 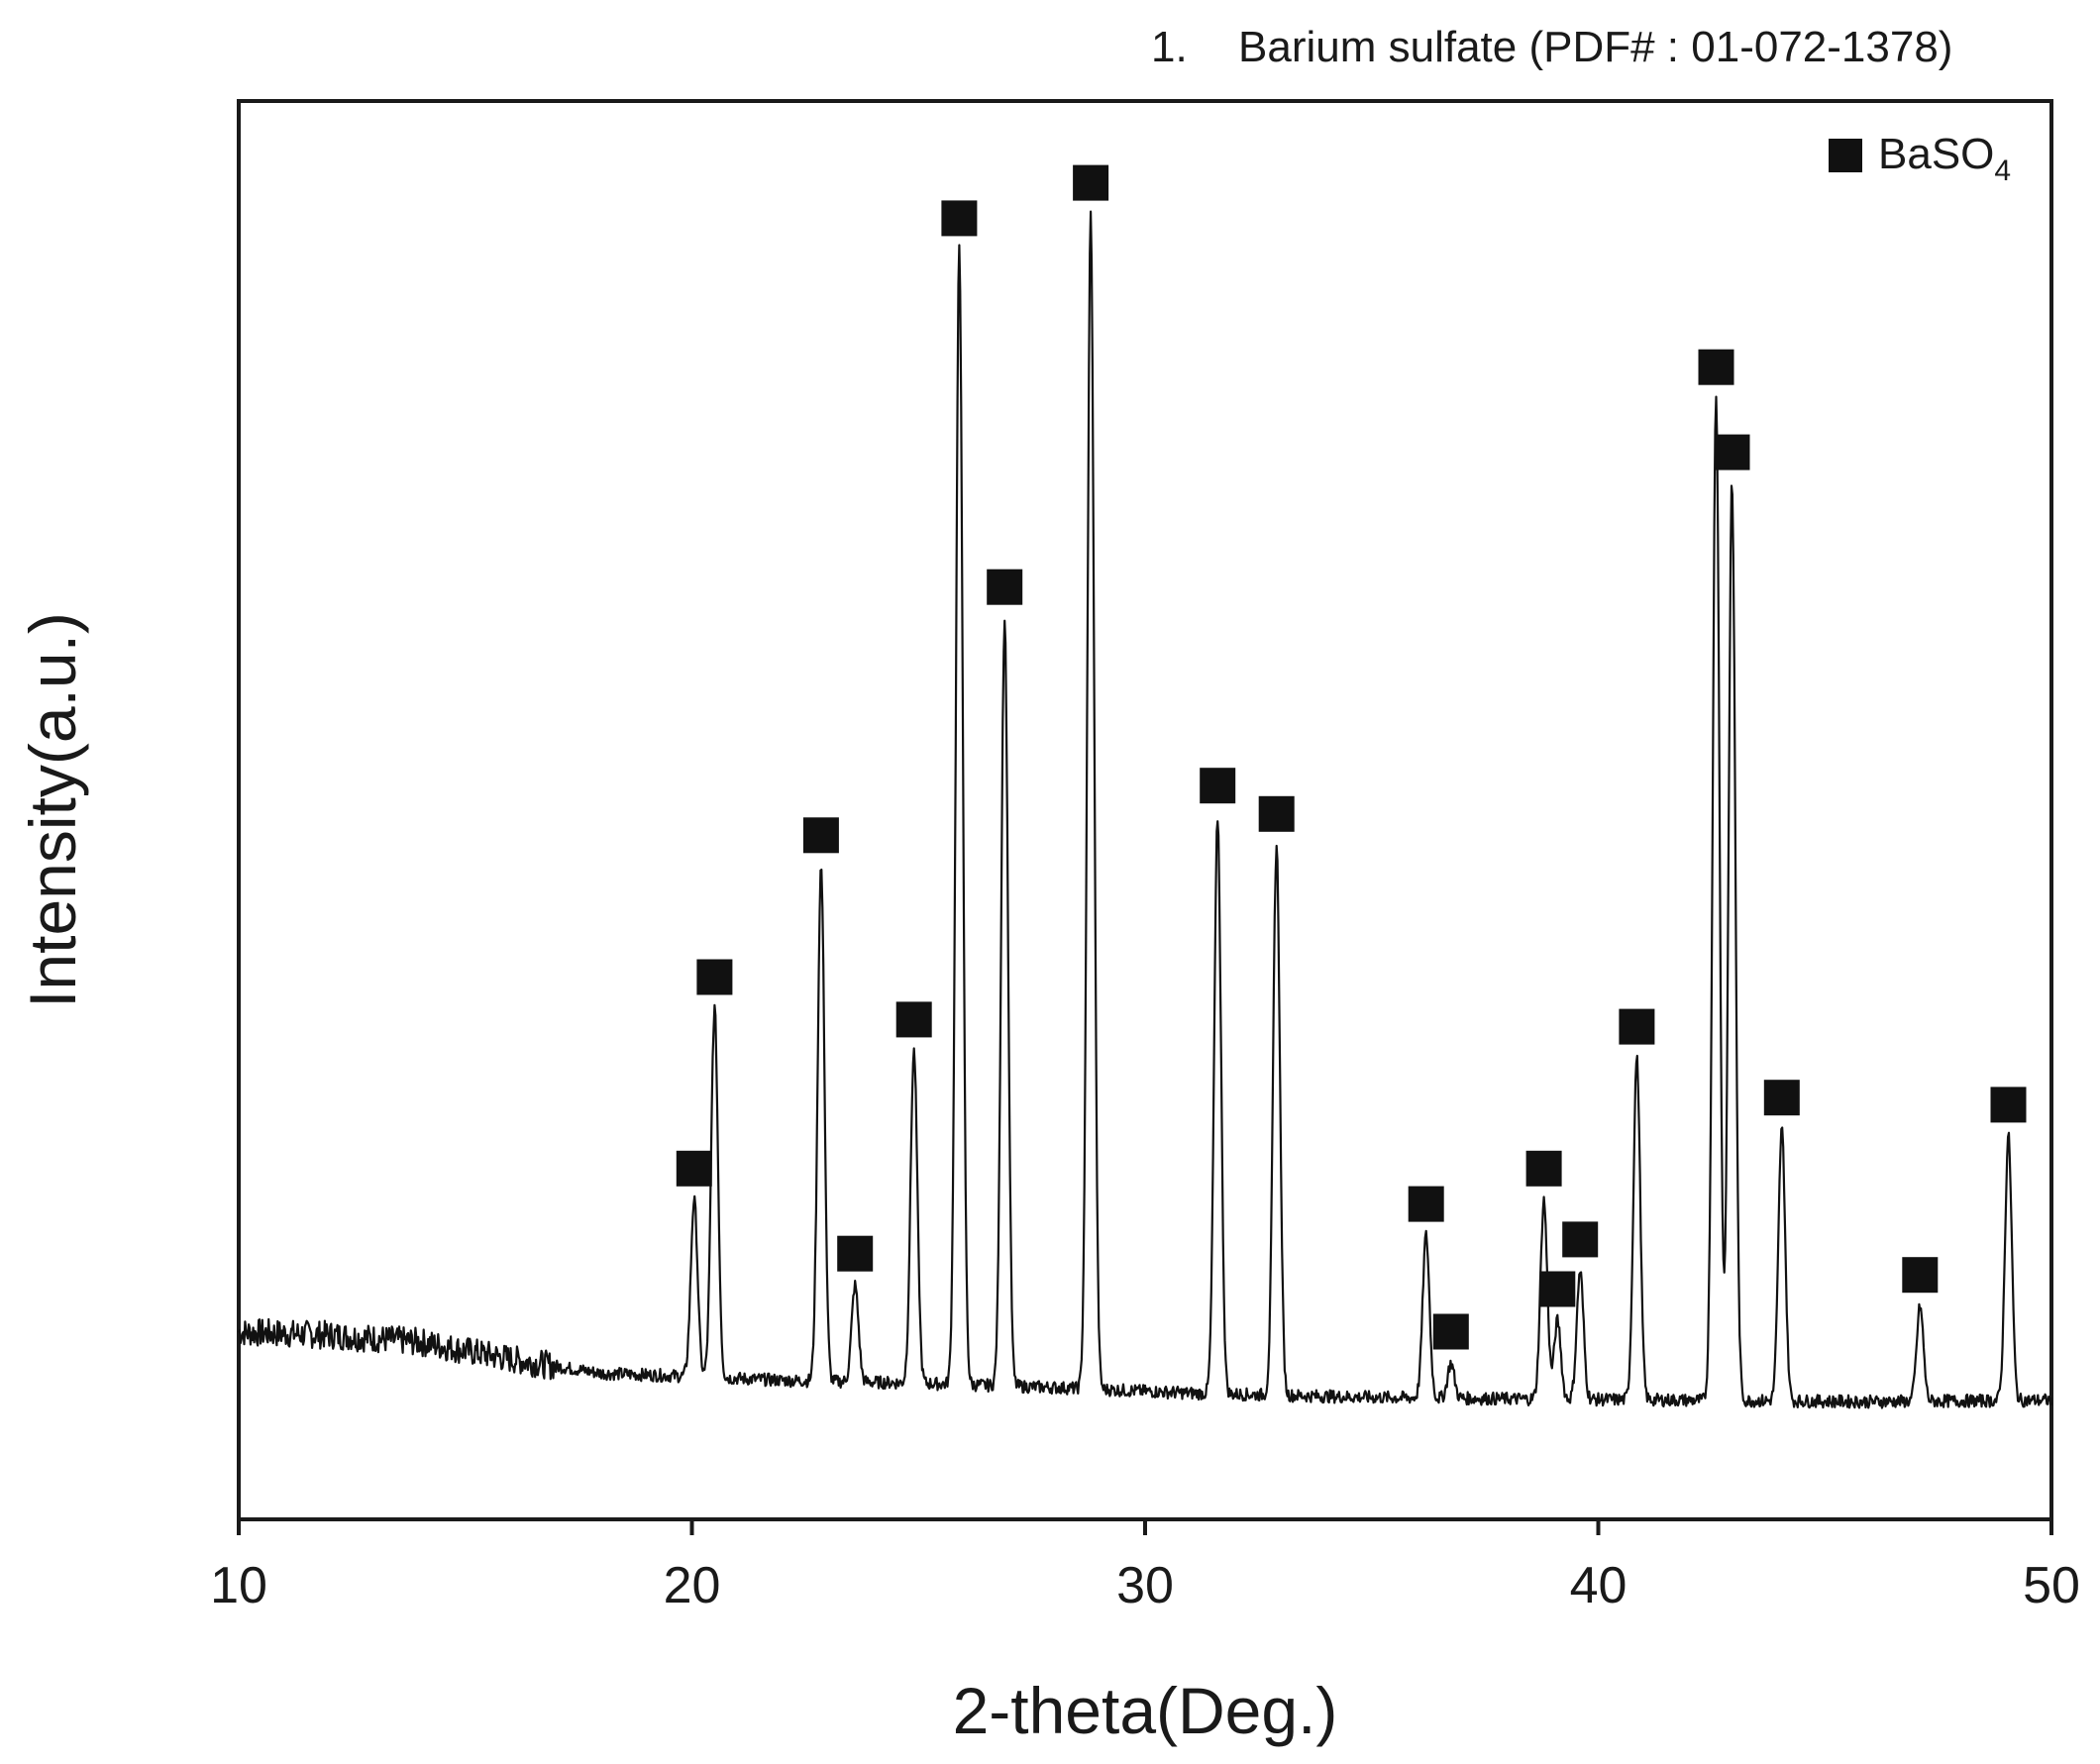 What do you see at coordinates (1145, 1710) in the screenshot?
I see `x-axis-label: 2-theta(Deg.)` at bounding box center [1145, 1710].